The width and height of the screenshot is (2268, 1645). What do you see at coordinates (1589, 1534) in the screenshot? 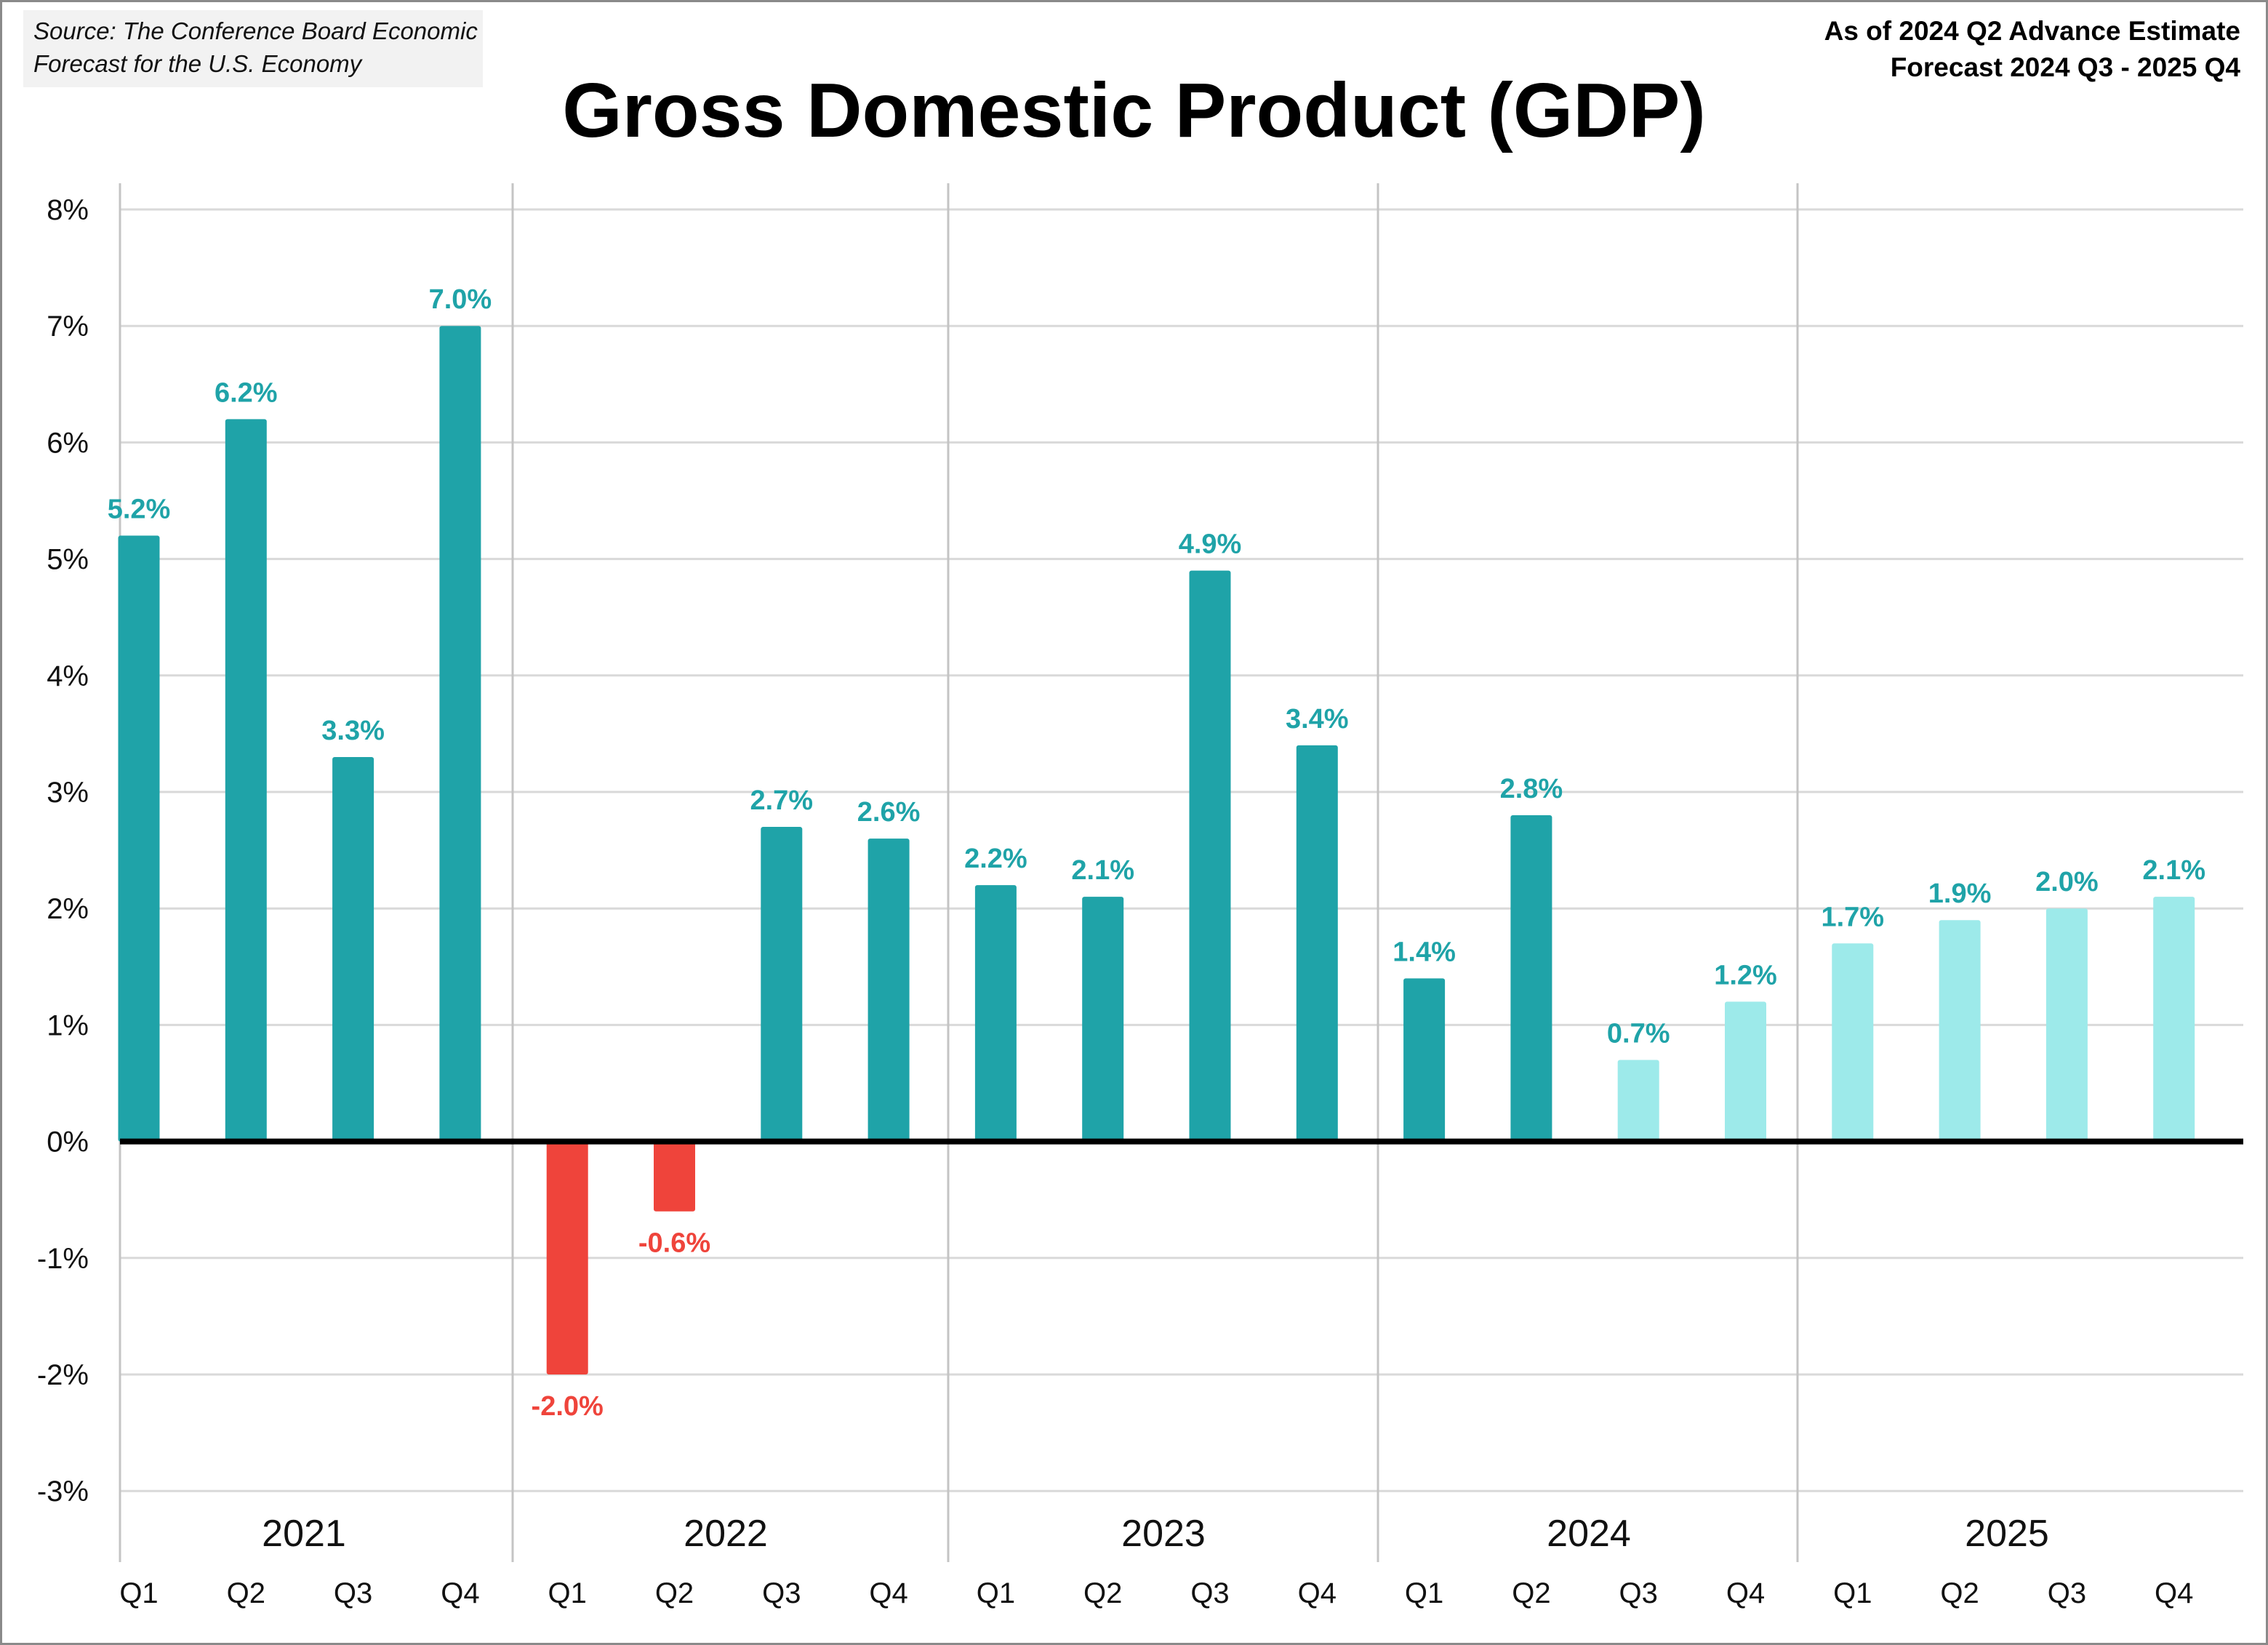
I see `year-label: 2024` at bounding box center [1589, 1534].